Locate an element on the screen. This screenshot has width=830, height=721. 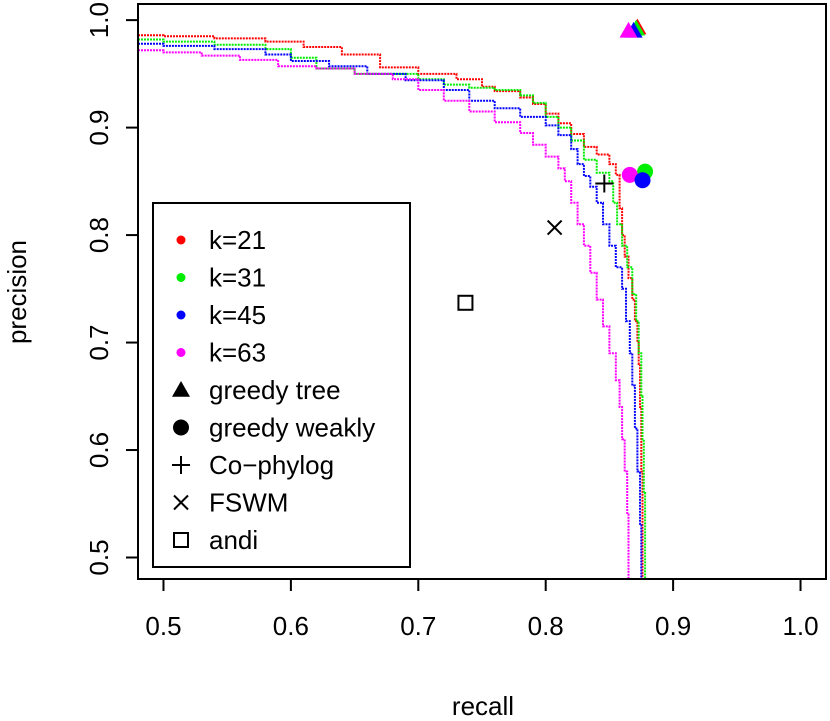
y-axis: 0.5 0.6 0.7 0.8 0.9 1.0 is located at coordinates (111, 289).